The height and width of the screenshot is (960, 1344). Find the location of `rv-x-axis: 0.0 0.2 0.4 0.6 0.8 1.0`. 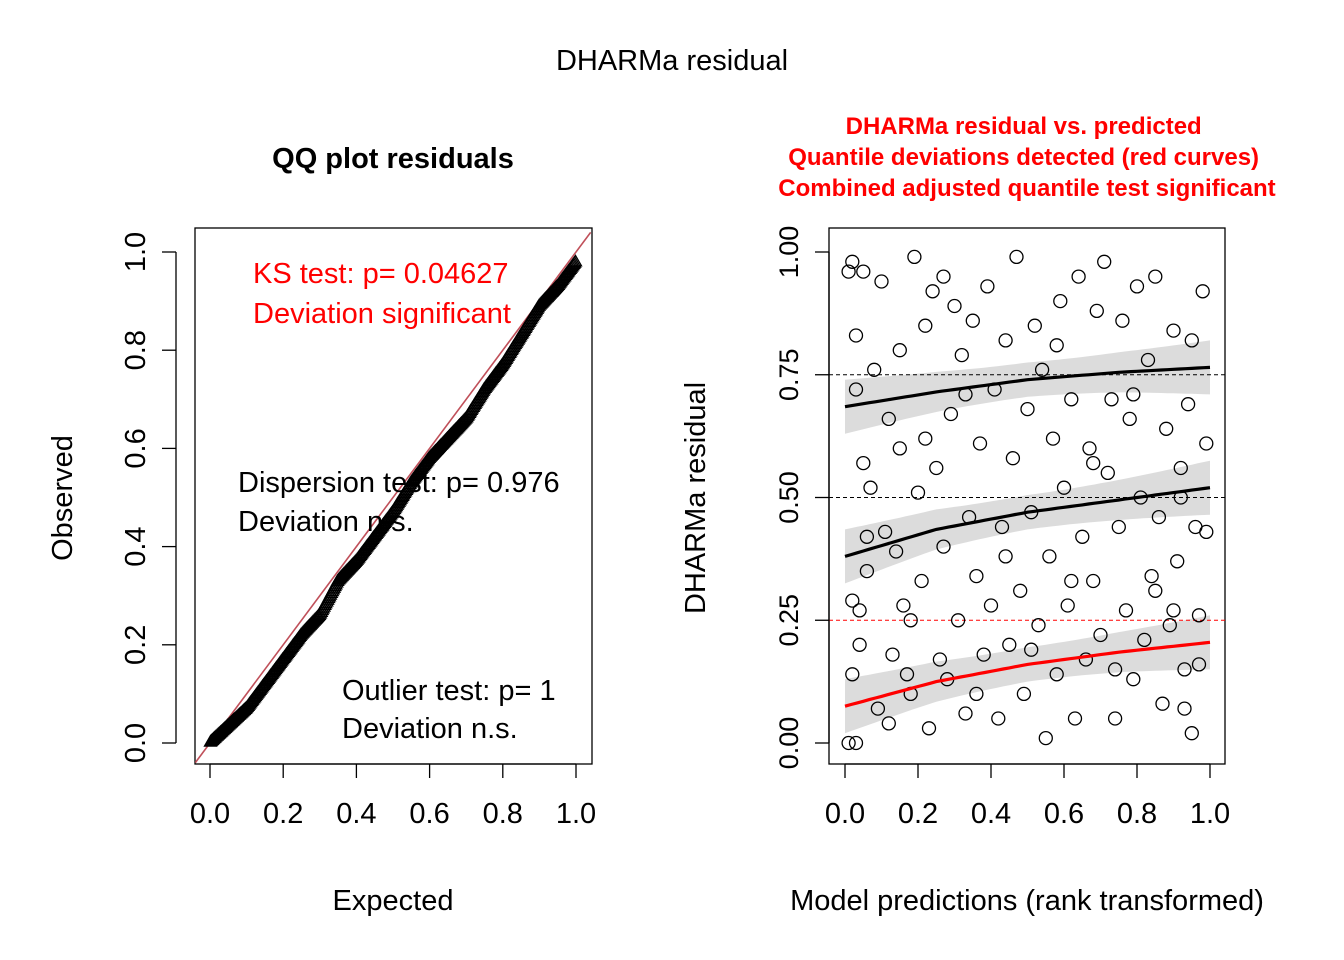

rv-x-axis: 0.0 0.2 0.4 0.6 0.8 1.0 is located at coordinates (1027, 796).